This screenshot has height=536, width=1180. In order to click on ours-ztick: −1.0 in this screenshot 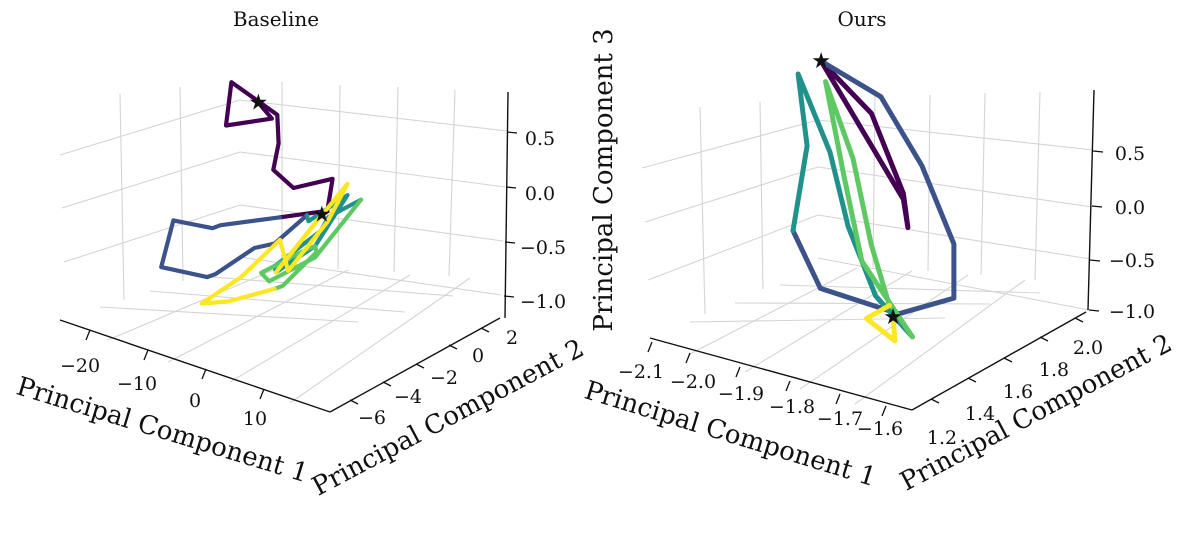, I will do `click(1132, 312)`.